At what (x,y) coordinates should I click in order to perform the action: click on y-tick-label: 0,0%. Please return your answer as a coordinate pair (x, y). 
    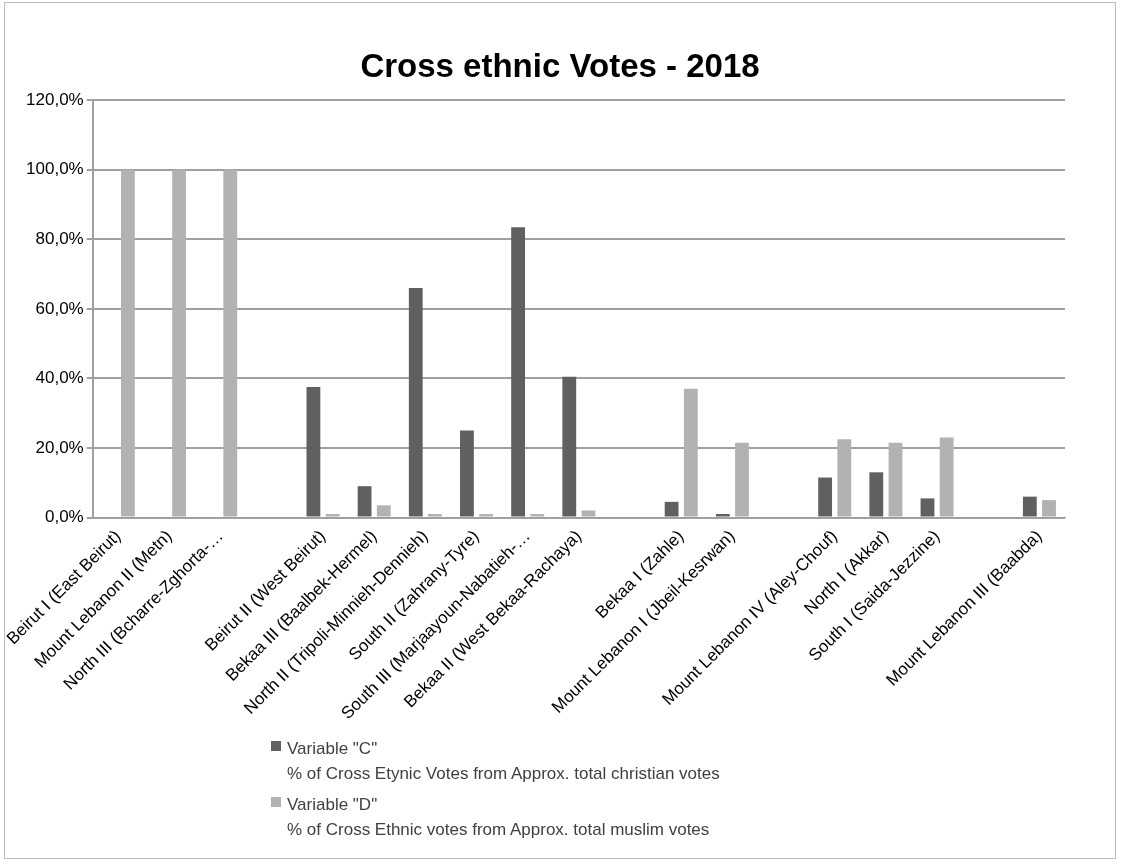
    Looking at the image, I should click on (64, 517).